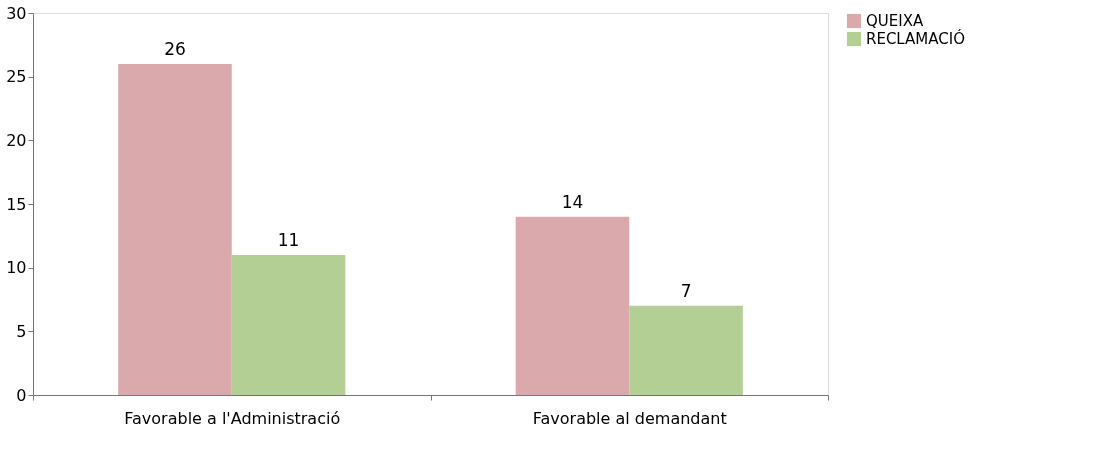  What do you see at coordinates (895, 21) in the screenshot?
I see `legend-label: QUEIXA` at bounding box center [895, 21].